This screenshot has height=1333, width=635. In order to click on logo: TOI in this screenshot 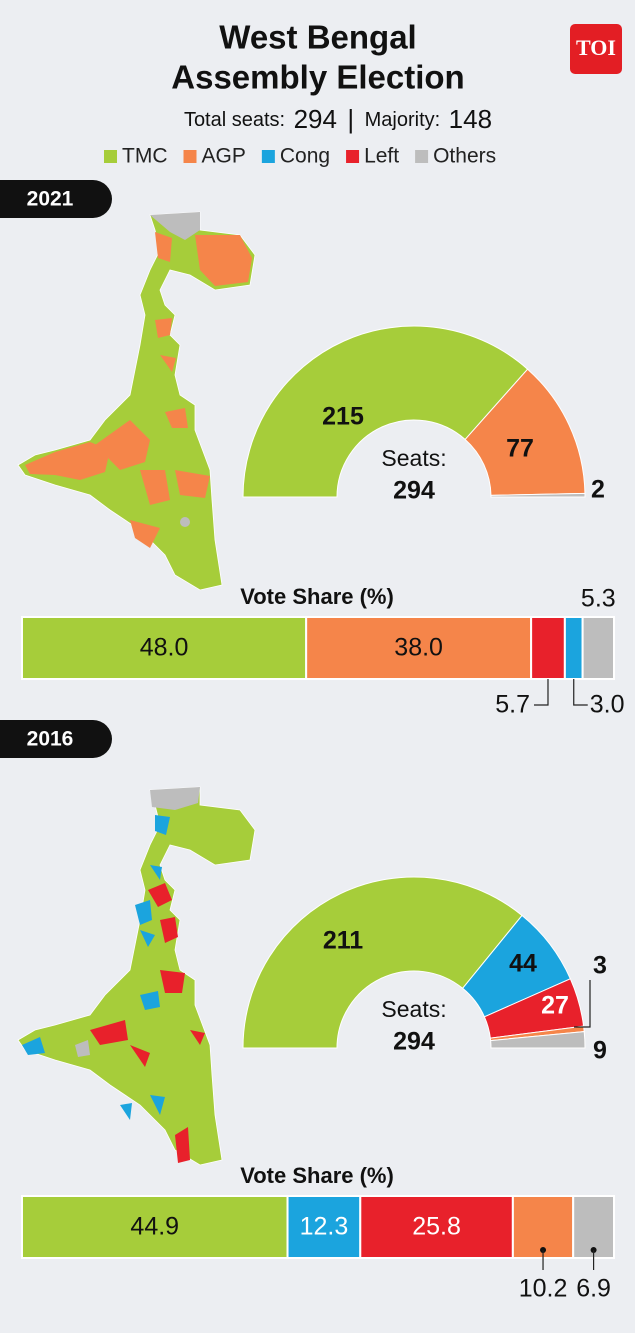, I will do `click(596, 47)`.